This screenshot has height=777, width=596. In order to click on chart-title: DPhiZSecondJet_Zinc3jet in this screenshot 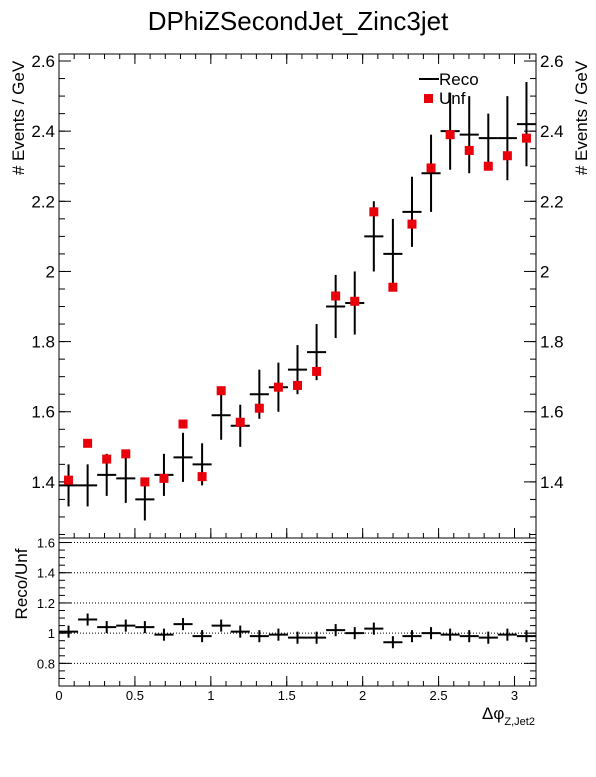, I will do `click(298, 21)`.